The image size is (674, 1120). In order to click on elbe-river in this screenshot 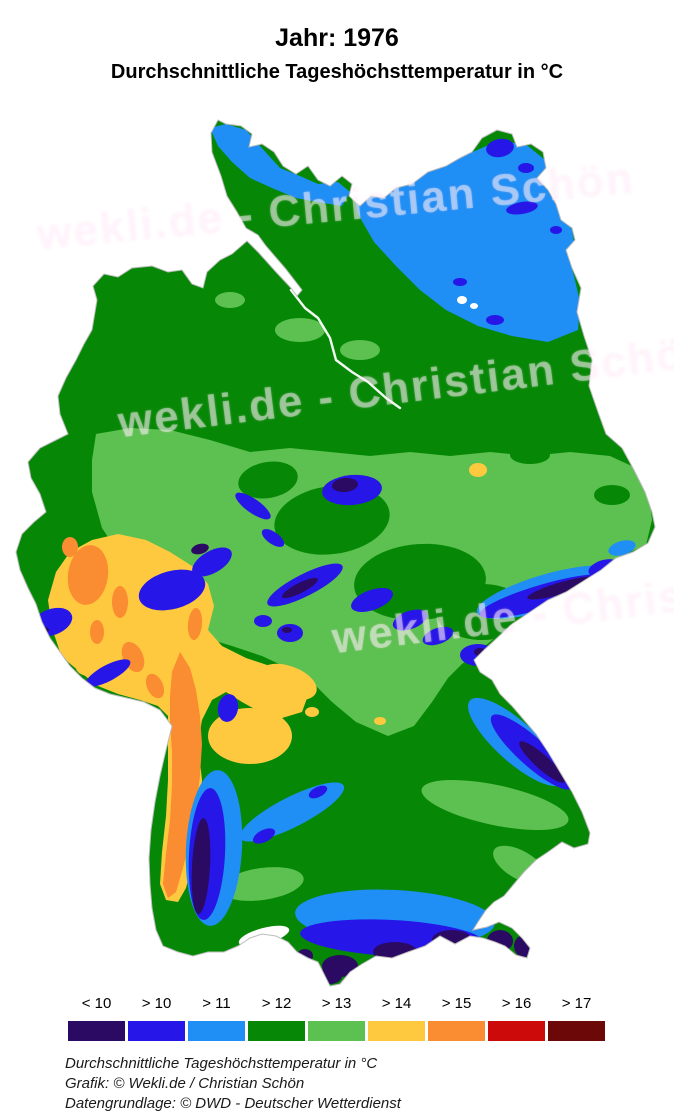, I will do `click(345, 349)`.